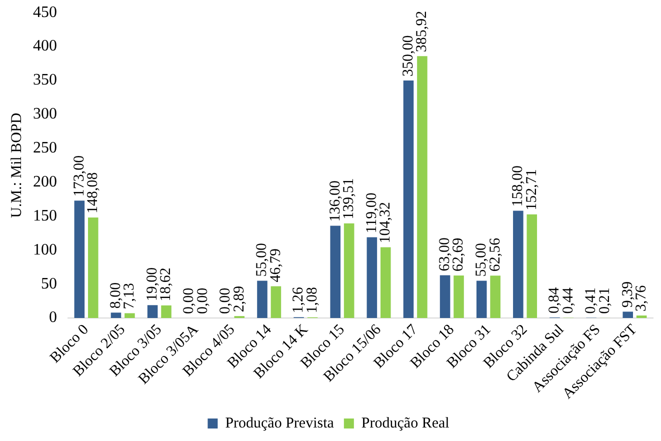  What do you see at coordinates (45, 148) in the screenshot?
I see `y-tick-label: 250` at bounding box center [45, 148].